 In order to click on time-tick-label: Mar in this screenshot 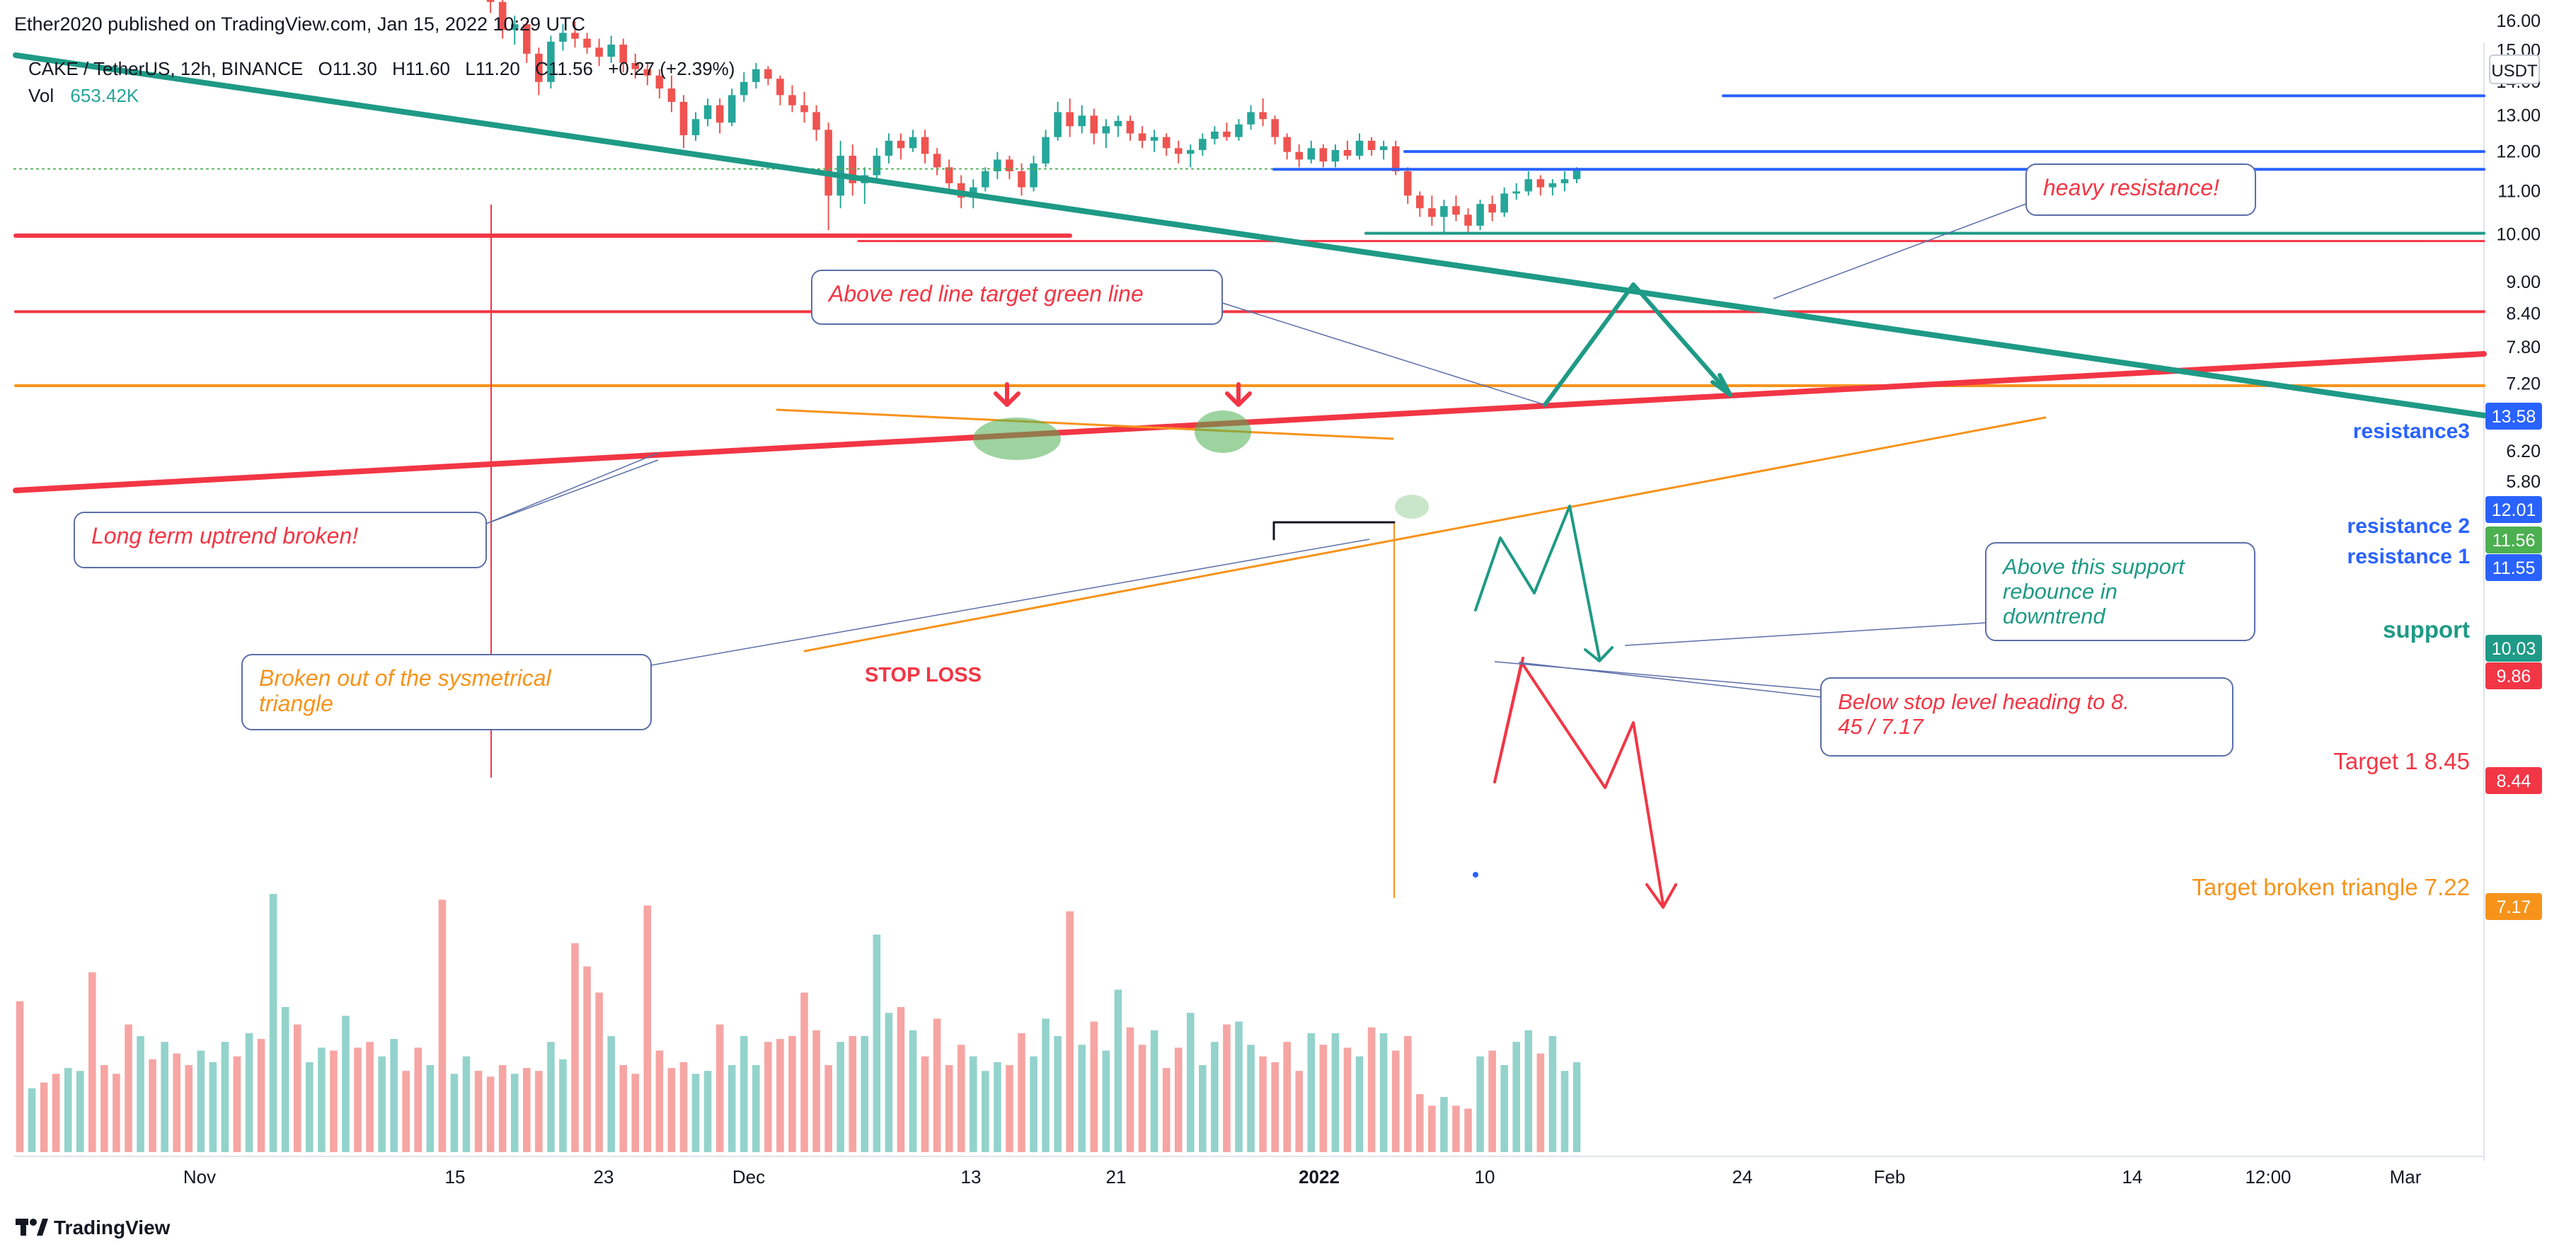, I will do `click(2406, 1177)`.